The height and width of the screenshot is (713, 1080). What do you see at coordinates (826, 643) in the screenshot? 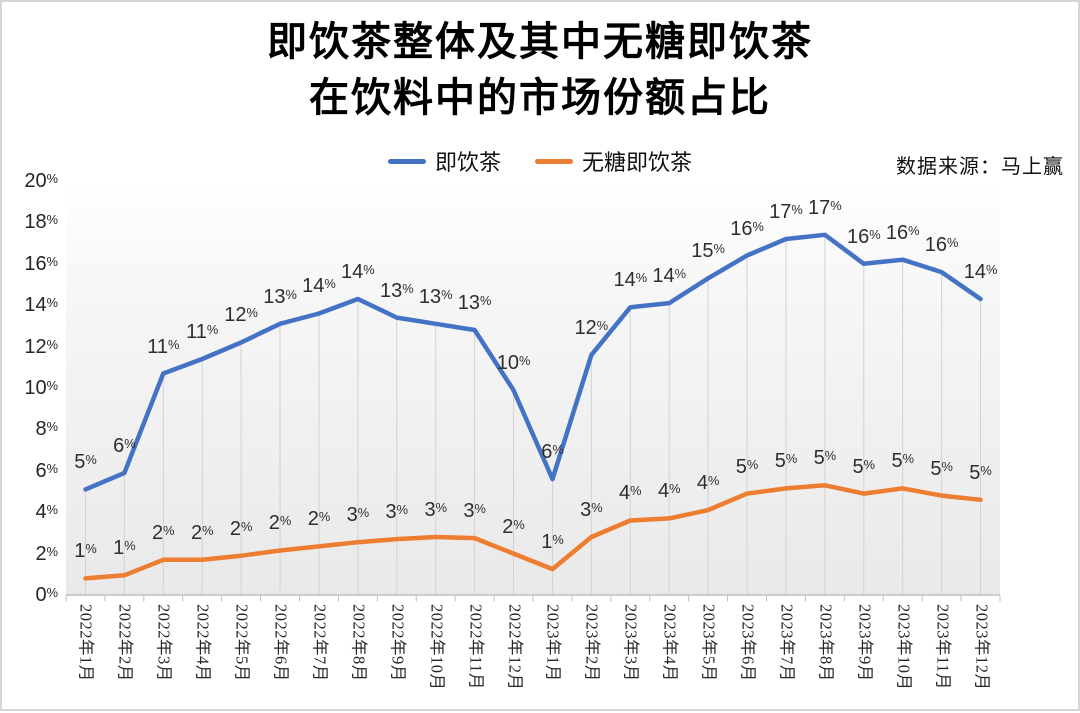
I see `x-axis-label: 2023年8月` at bounding box center [826, 643].